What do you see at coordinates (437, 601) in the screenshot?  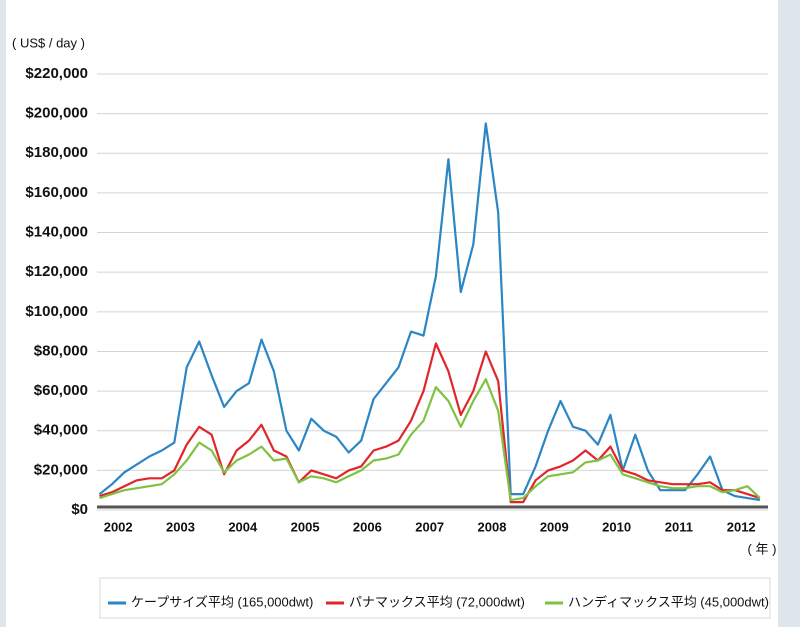 I see `legend-label: パナマックス平均 (72,000dwt)` at bounding box center [437, 601].